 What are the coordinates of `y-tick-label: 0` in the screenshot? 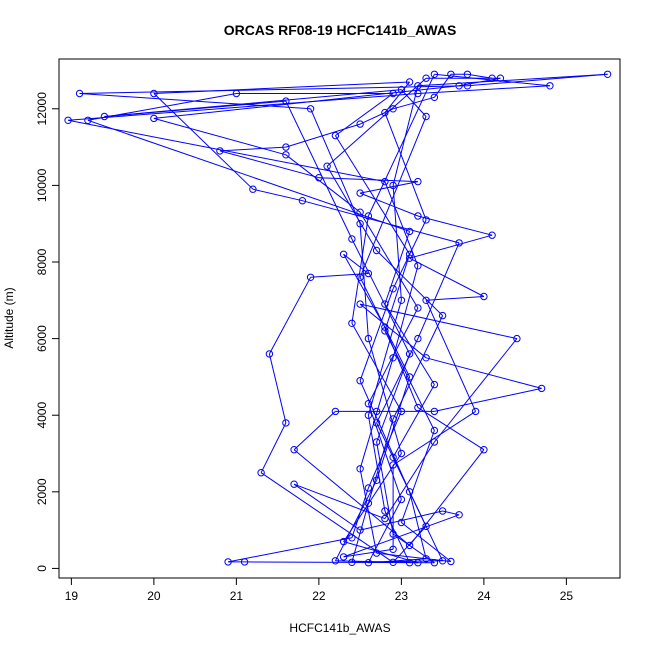 It's located at (42, 568).